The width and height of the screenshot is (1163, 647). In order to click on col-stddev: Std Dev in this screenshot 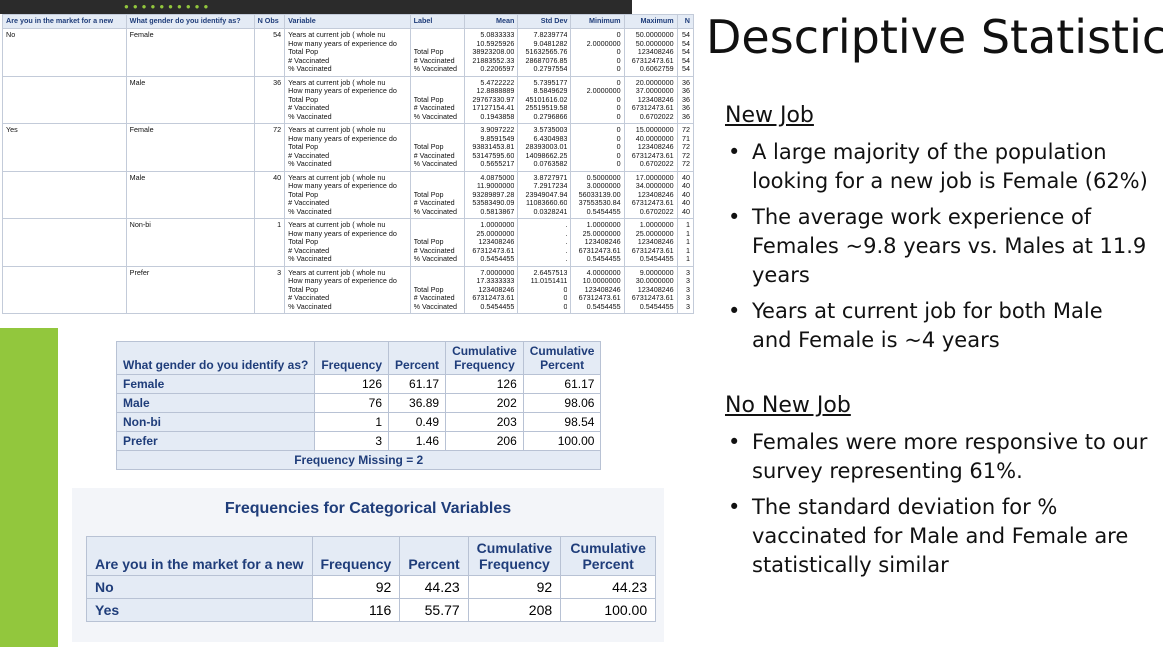, I will do `click(544, 21)`.